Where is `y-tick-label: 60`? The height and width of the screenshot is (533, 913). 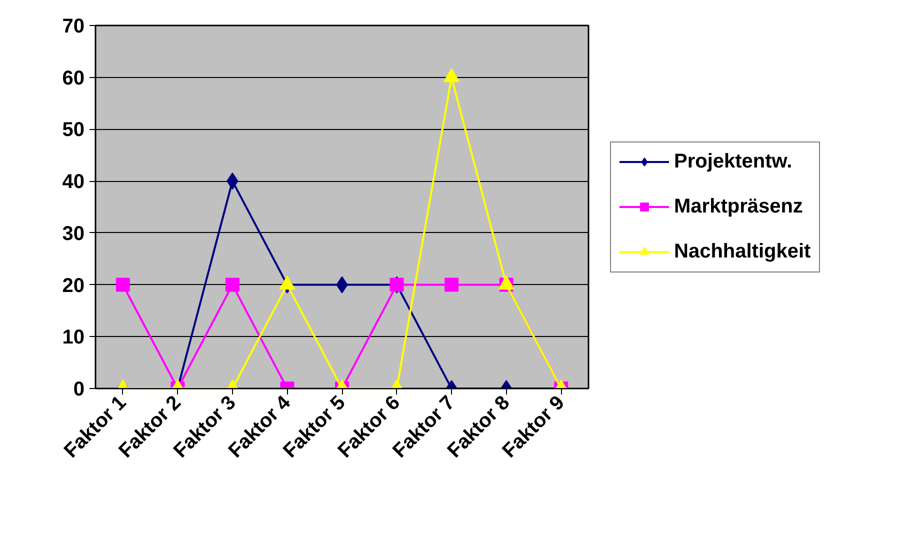 y-tick-label: 60 is located at coordinates (73, 78).